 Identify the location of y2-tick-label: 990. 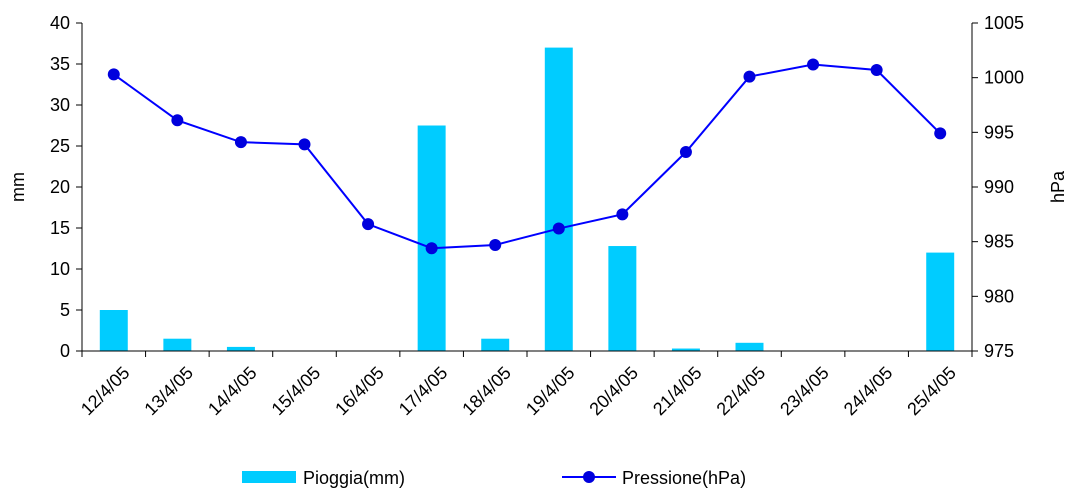
(999, 187).